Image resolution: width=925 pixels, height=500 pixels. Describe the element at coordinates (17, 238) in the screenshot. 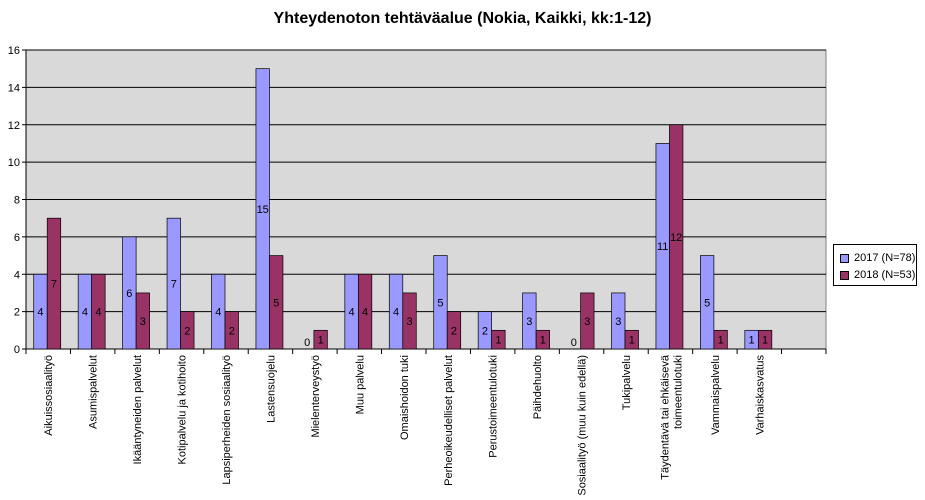

I see `y-tick-label: 6` at that location.